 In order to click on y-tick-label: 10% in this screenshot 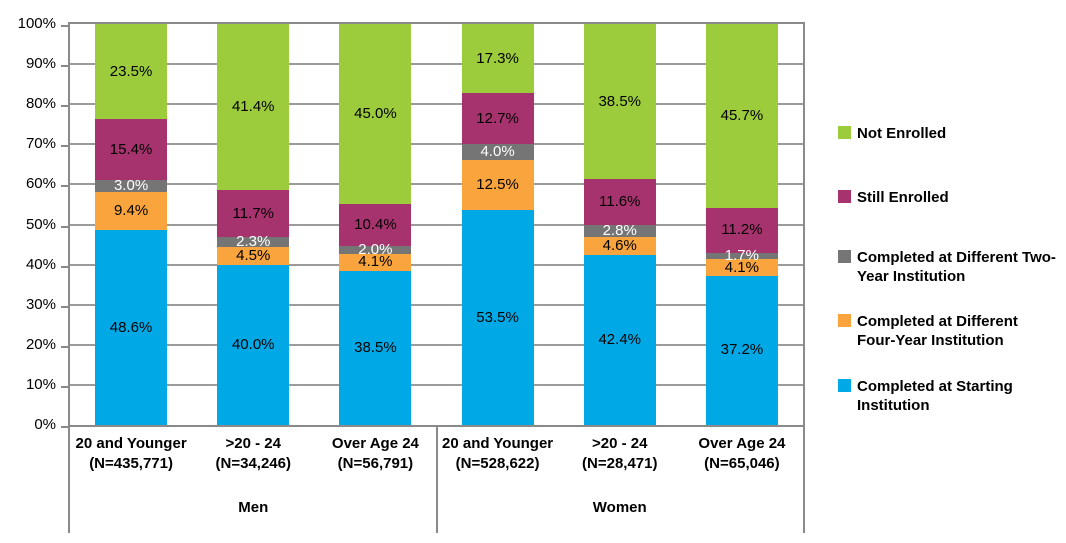, I will do `click(40, 384)`.